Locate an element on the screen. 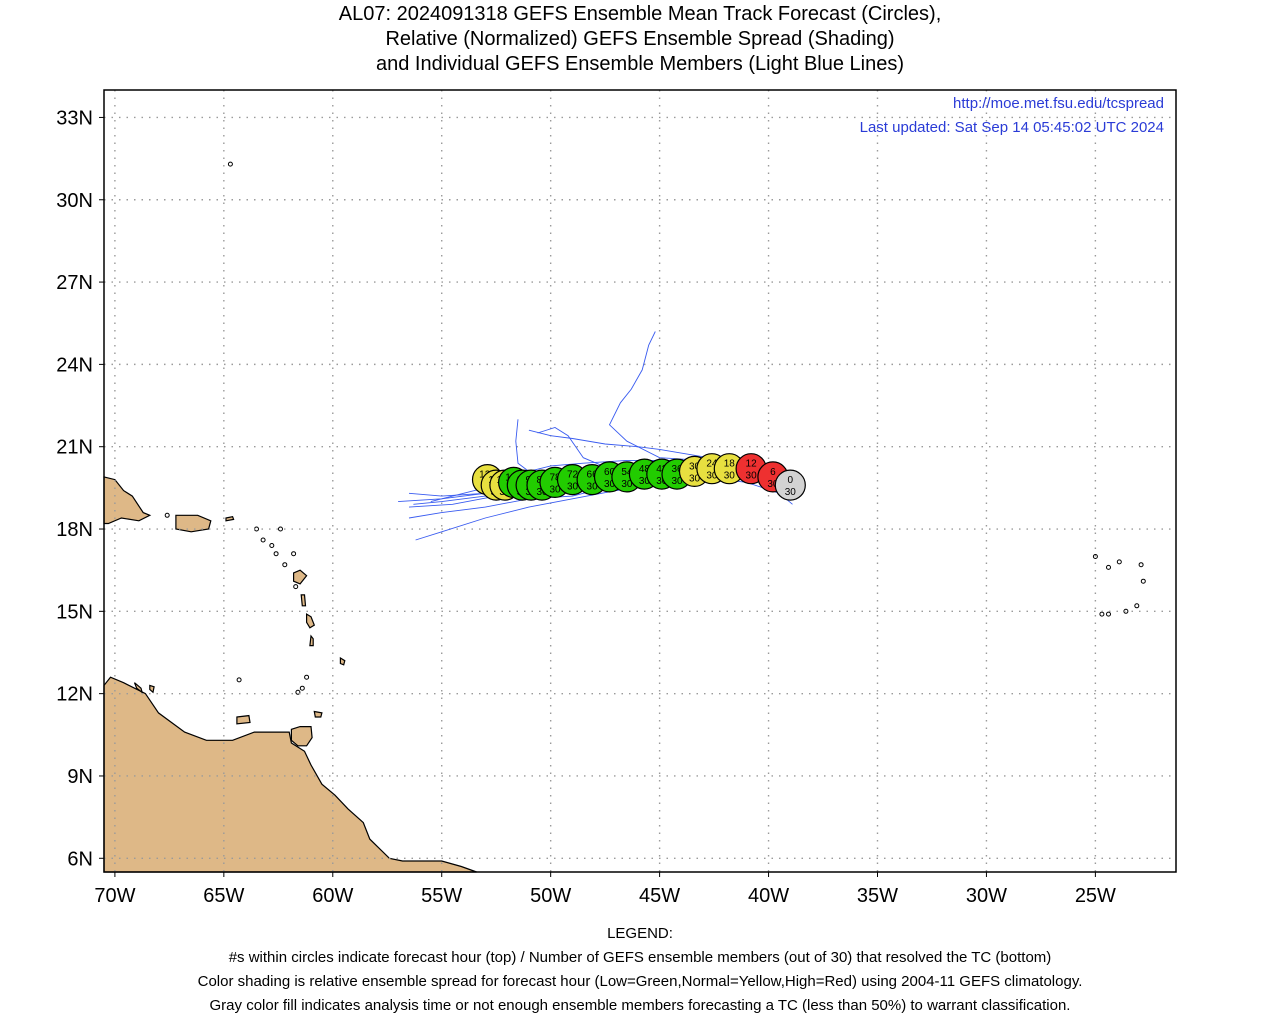 This screenshot has width=1280, height=1024. st-lucia-land is located at coordinates (311, 640).